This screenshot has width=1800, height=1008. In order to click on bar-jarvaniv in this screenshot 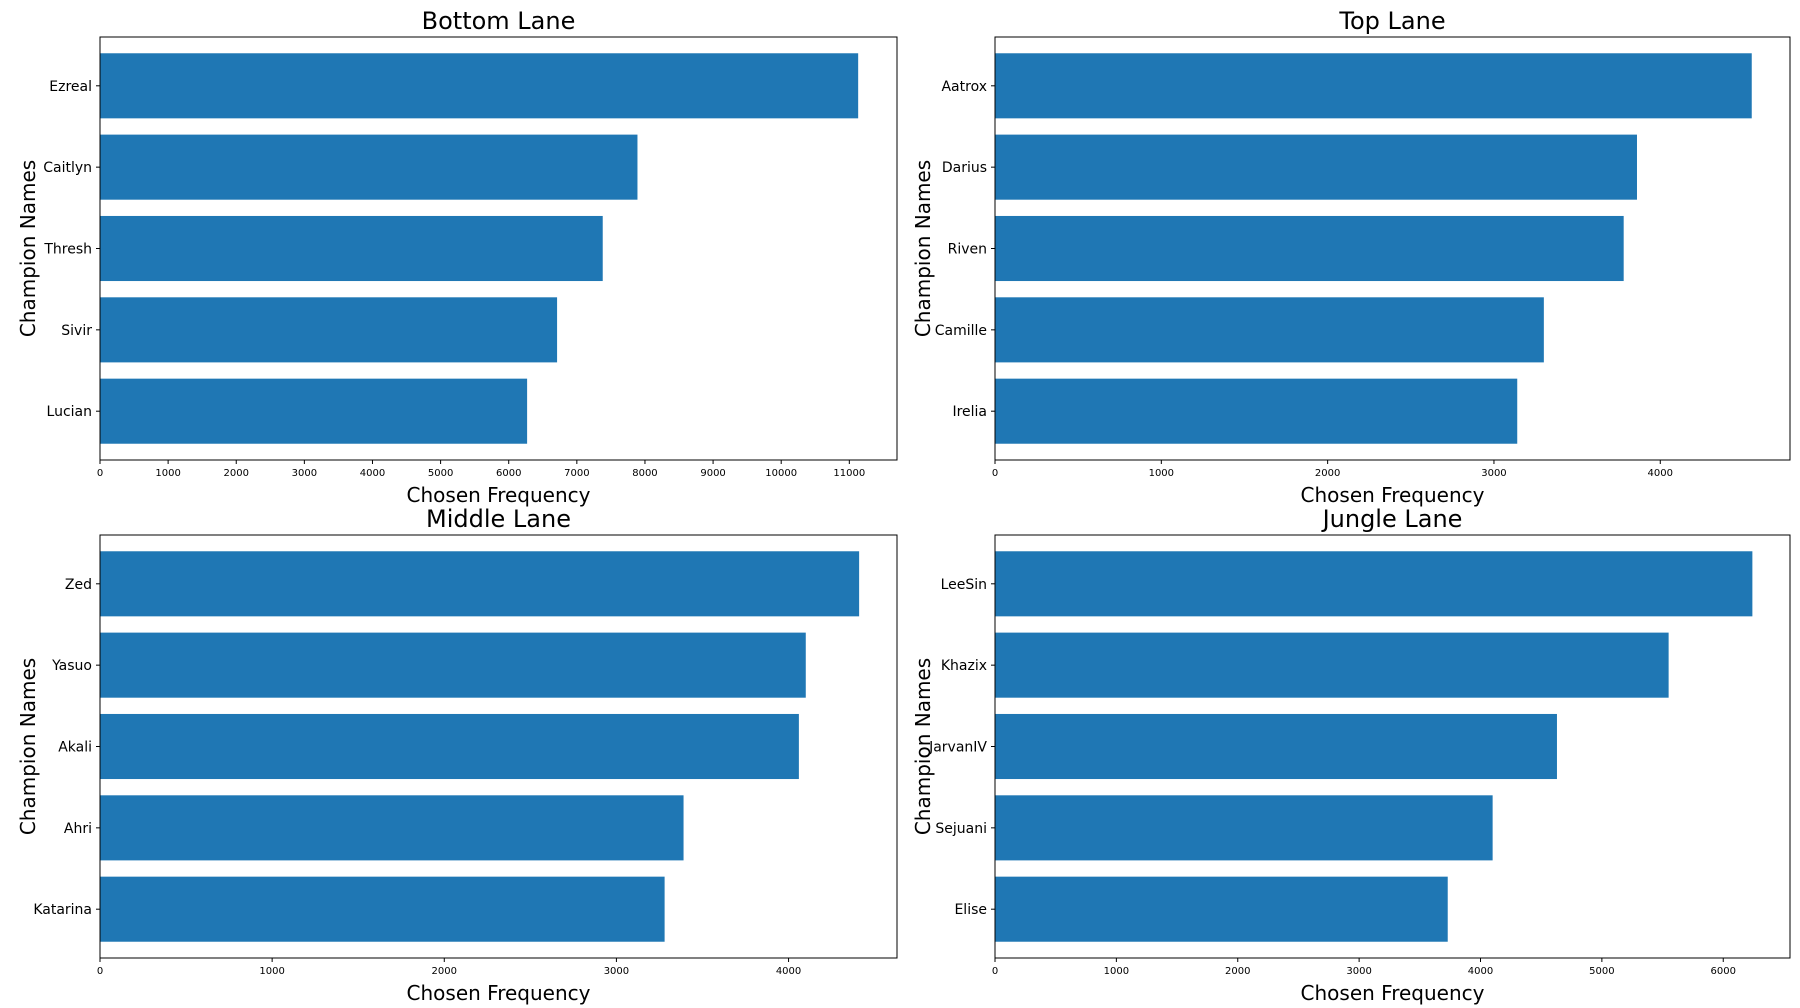, I will do `click(1276, 746)`.